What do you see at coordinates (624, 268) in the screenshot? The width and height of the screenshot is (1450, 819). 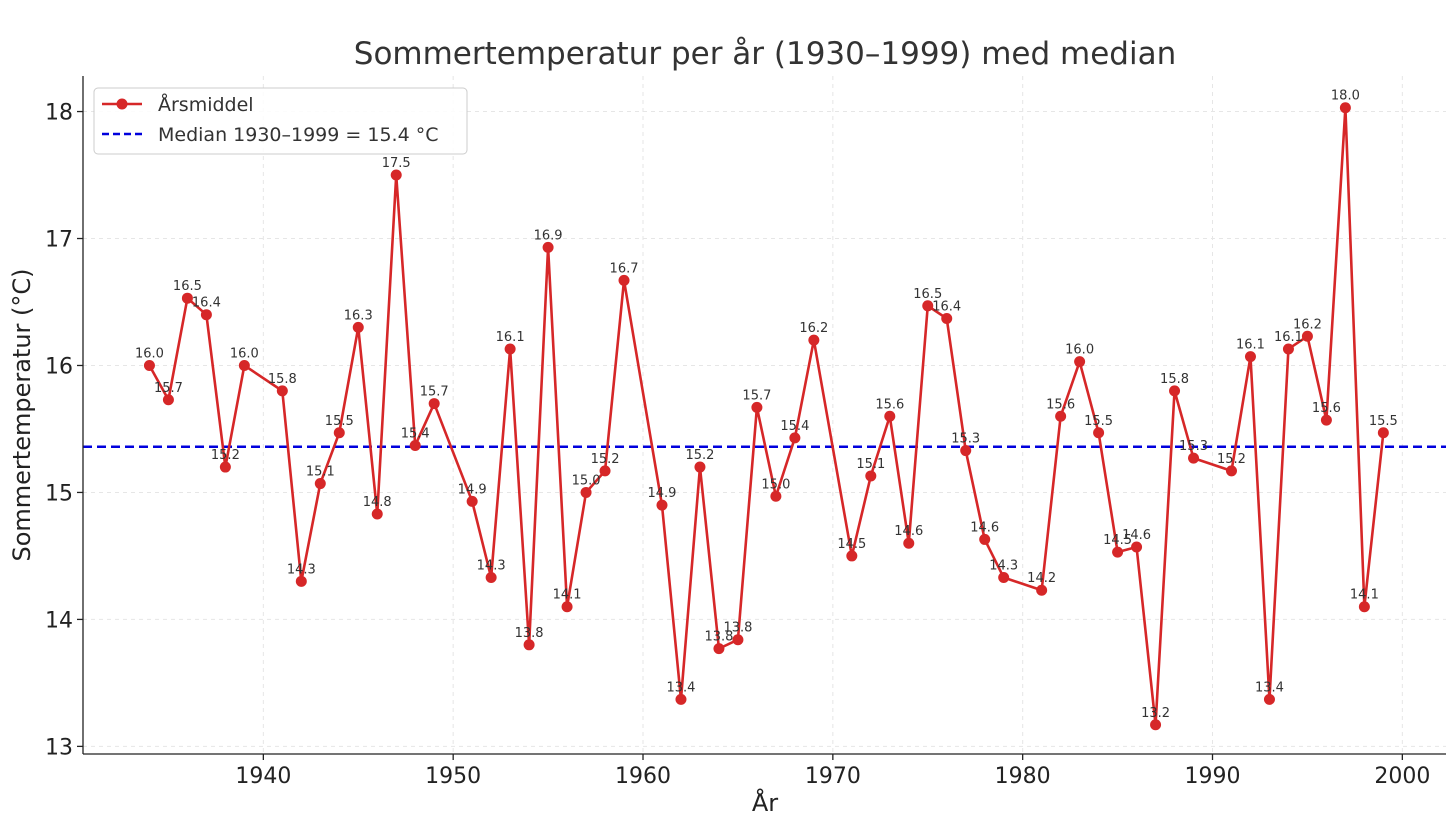 I see `data-label: 16.7` at bounding box center [624, 268].